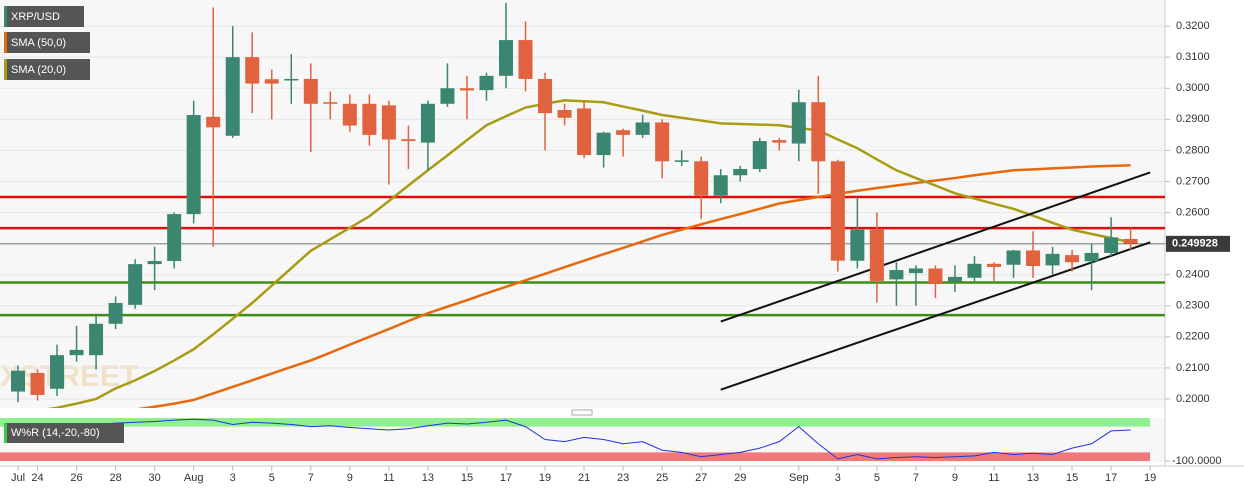  I want to click on x-tick-label: 30, so click(155, 478).